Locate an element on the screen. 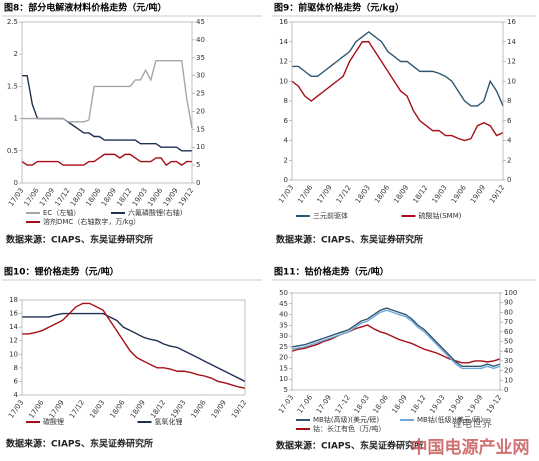 The height and width of the screenshot is (461, 539). y2-tick-label: 8 is located at coordinates (509, 101).